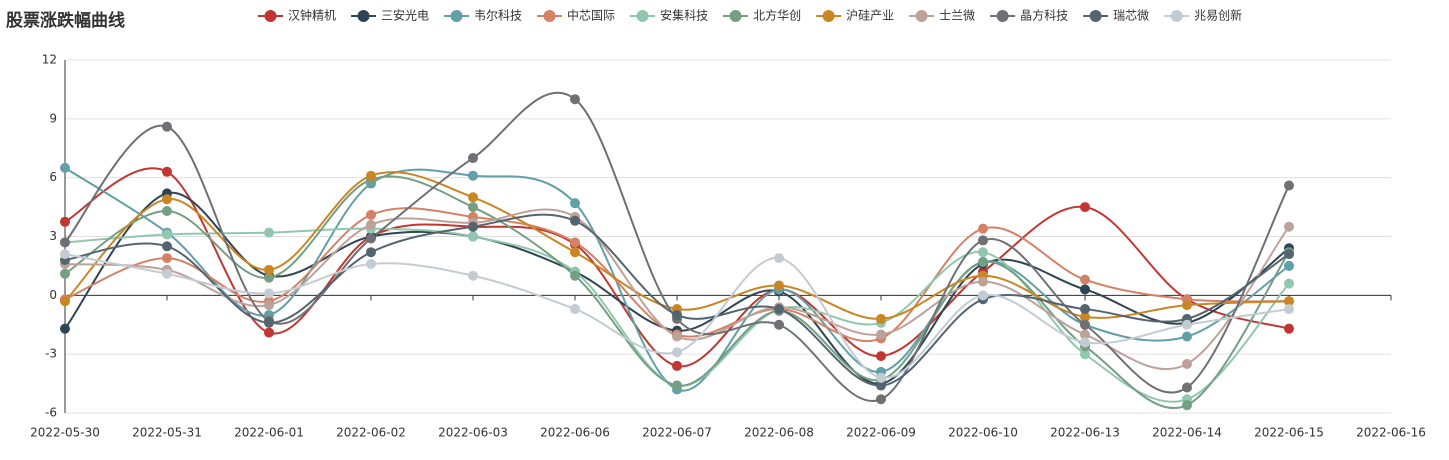  I want to click on legend-label: 兆易创新, so click(1218, 15).